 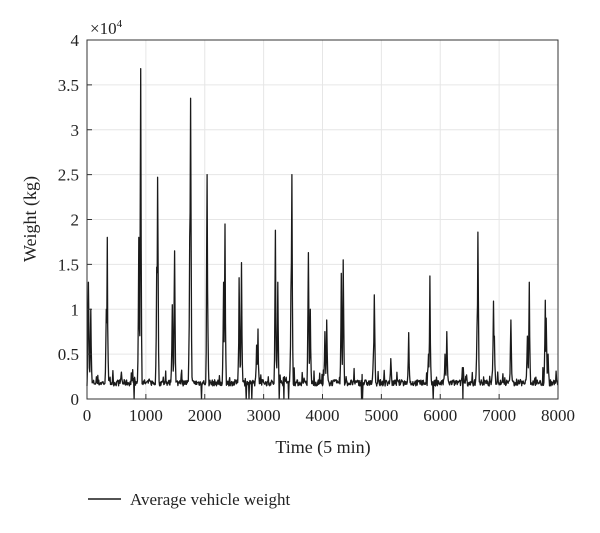 What do you see at coordinates (75, 40) in the screenshot?
I see `y-tick-label: 4` at bounding box center [75, 40].